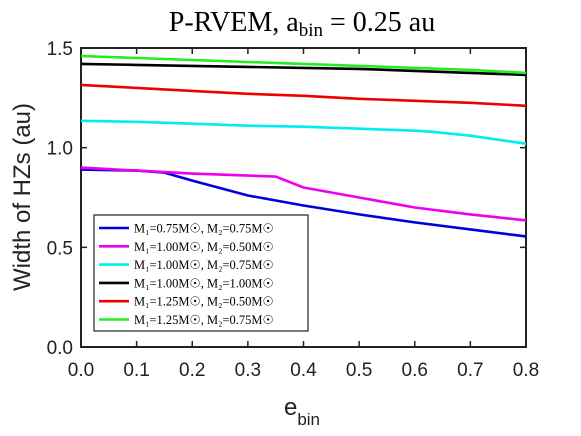 This screenshot has width=581, height=436. What do you see at coordinates (303, 370) in the screenshot?
I see `x-tick-label: 0.4` at bounding box center [303, 370].